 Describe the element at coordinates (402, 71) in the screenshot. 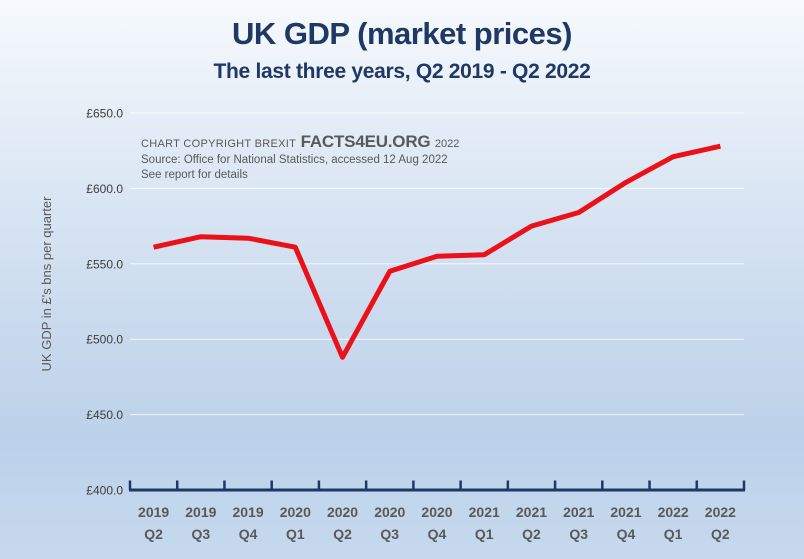

I see `chart-subtitle: The last three years, Q2 2019 - Q2 2022` at that location.